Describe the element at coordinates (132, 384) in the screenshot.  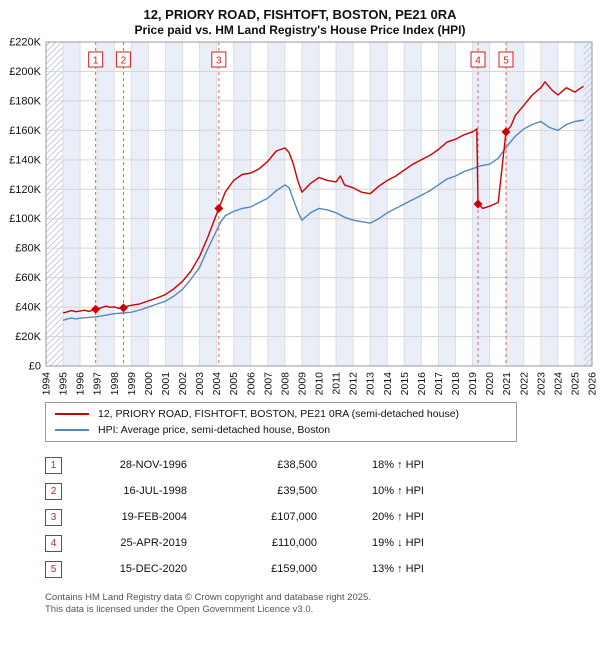
I see `x-tick-label: 1999` at that location.